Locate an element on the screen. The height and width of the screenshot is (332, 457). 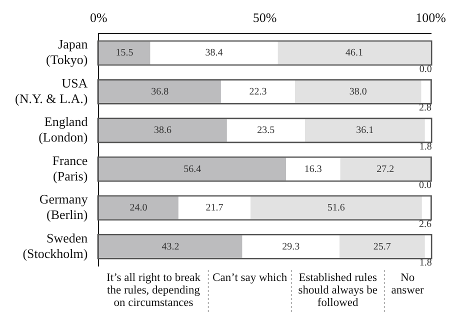
data-label: 22.3 is located at coordinates (258, 92).